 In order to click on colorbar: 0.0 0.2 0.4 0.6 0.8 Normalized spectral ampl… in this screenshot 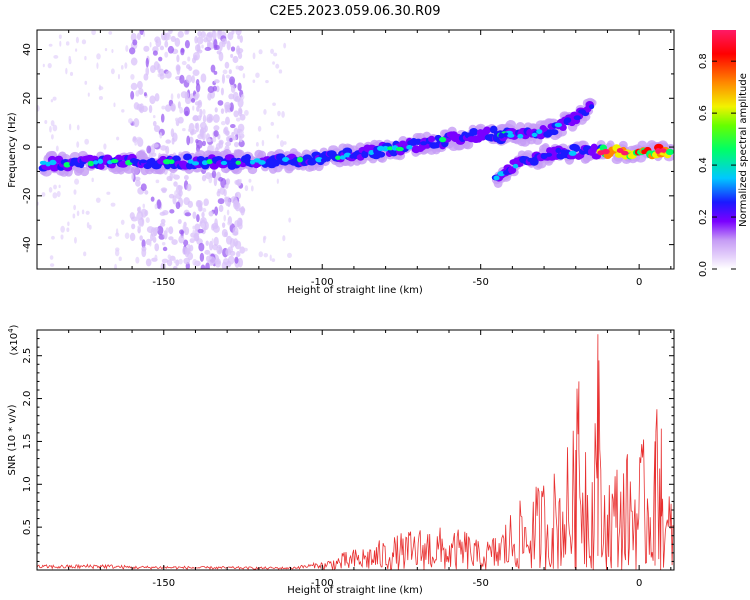, I will do `click(723, 153)`.